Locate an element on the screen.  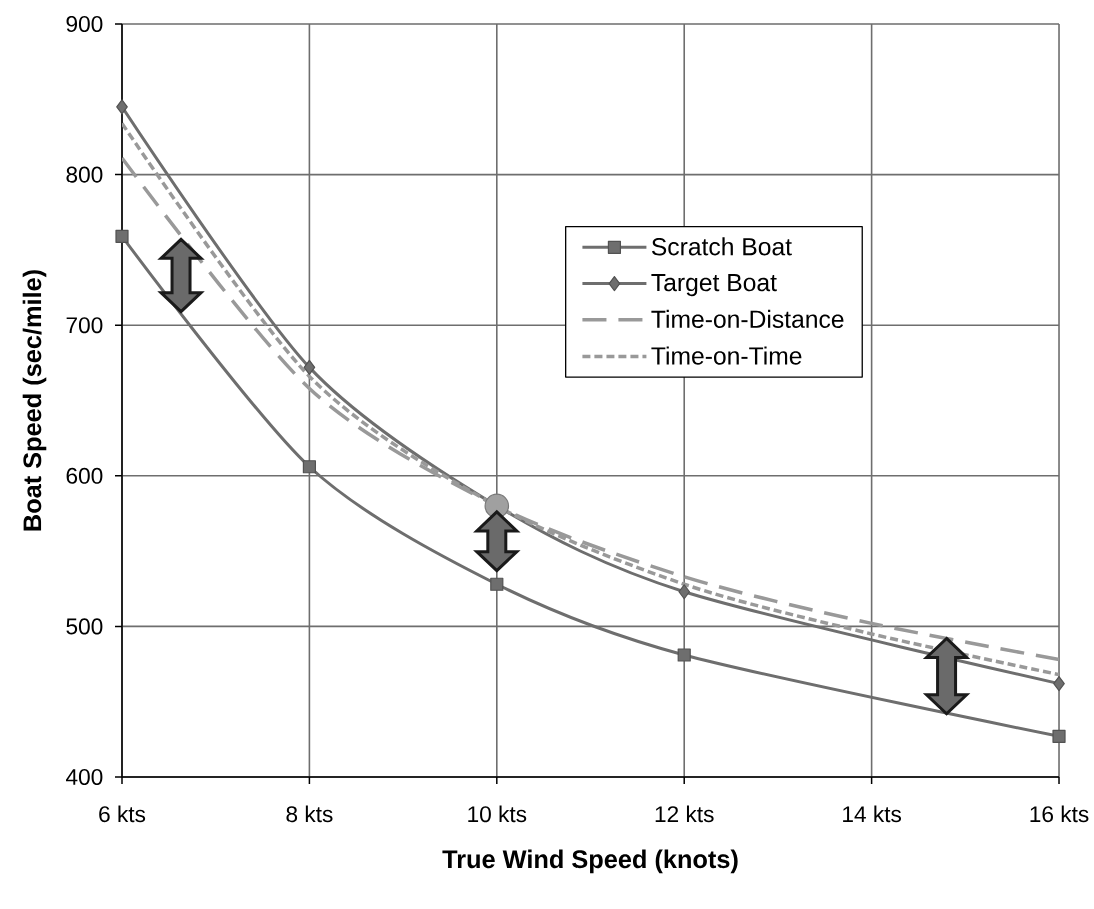
legend-label: Target Boat is located at coordinates (714, 285).